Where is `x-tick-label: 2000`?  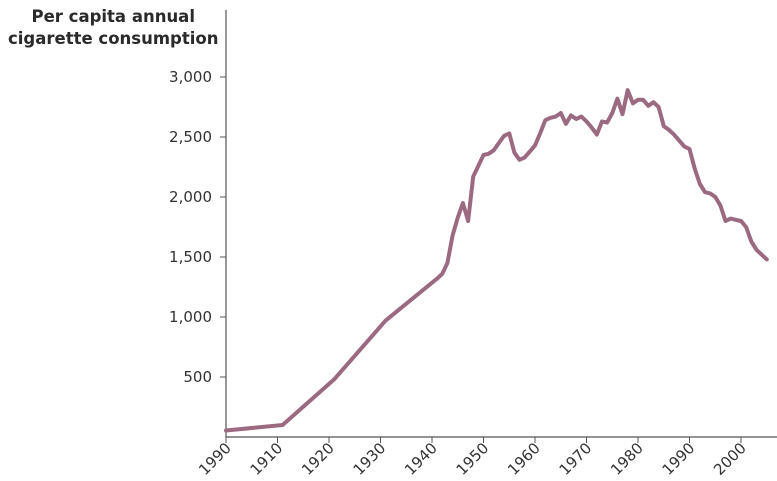
x-tick-label: 2000 is located at coordinates (730, 459).